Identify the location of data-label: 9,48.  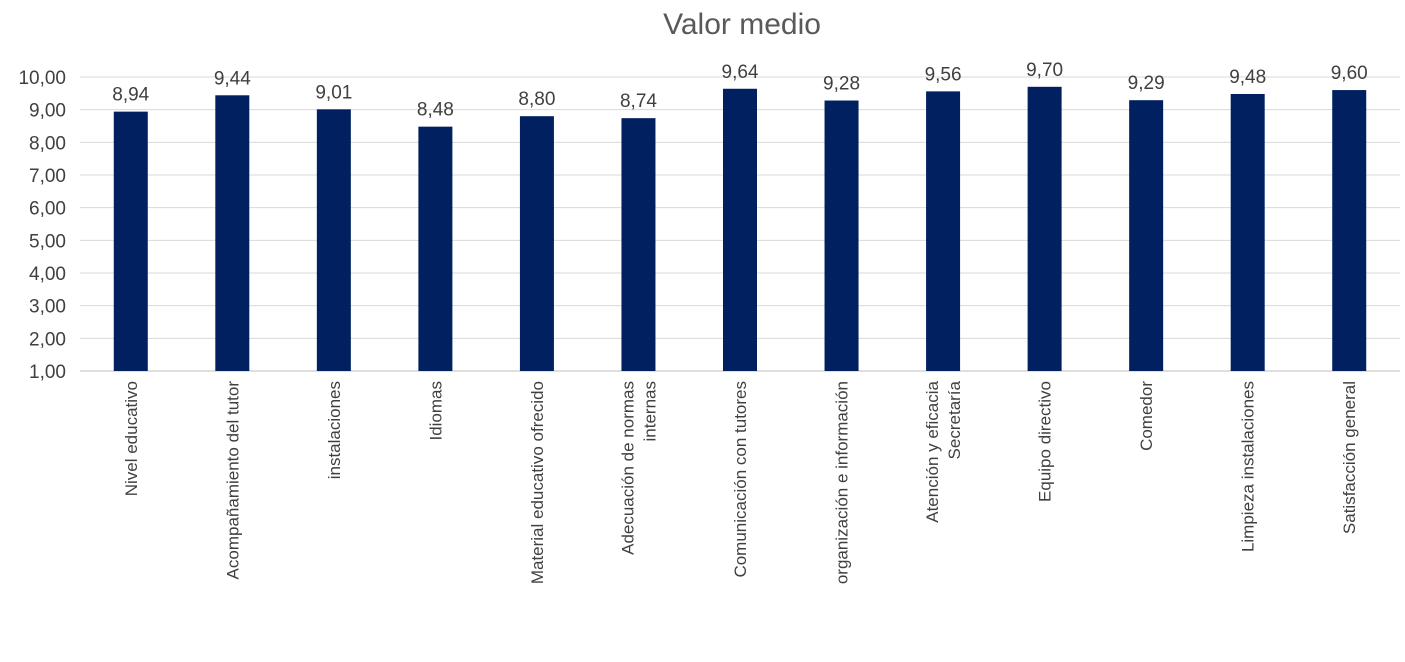
(1247, 77).